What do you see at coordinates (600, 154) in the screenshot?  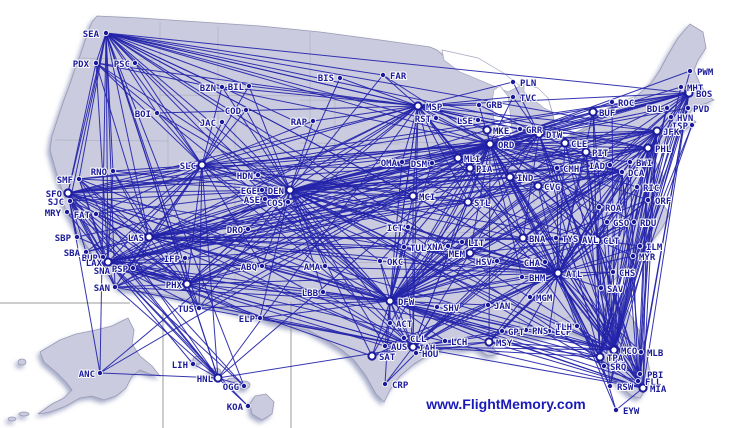 I see `airport-label-PIT: PIT` at bounding box center [600, 154].